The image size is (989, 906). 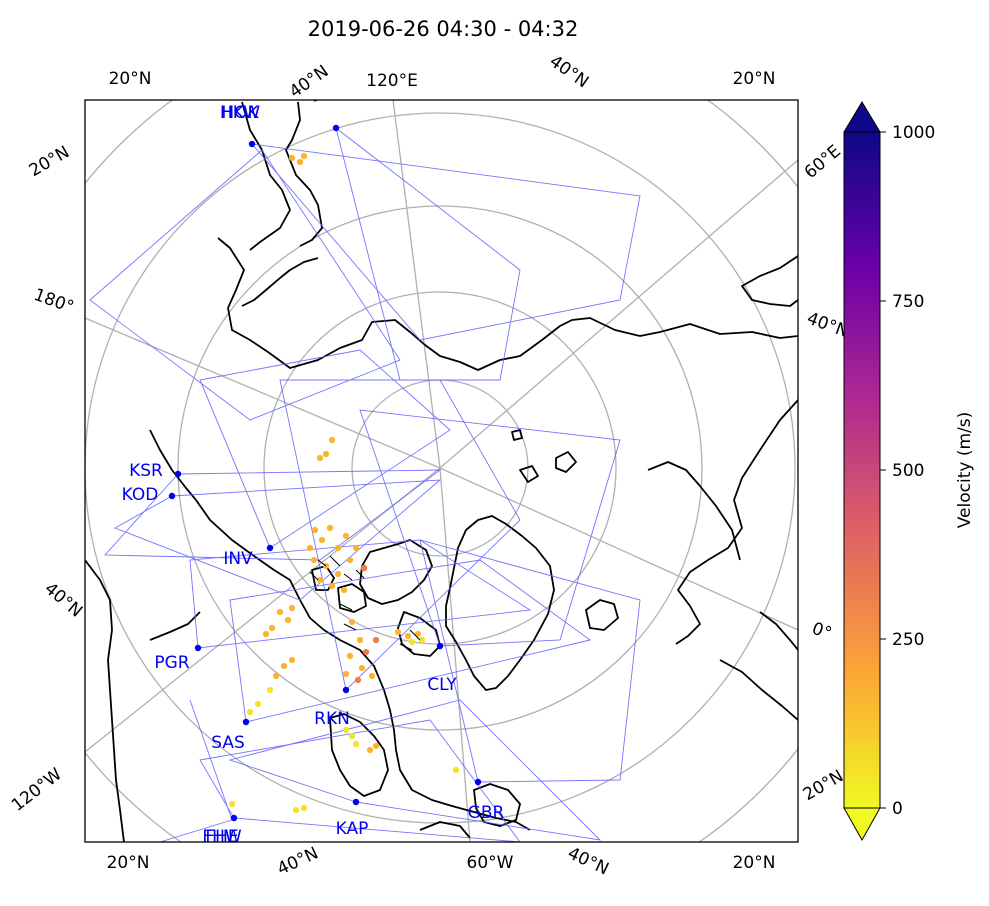 I want to click on radar-label-hkw: HKW, so click(x=240, y=113).